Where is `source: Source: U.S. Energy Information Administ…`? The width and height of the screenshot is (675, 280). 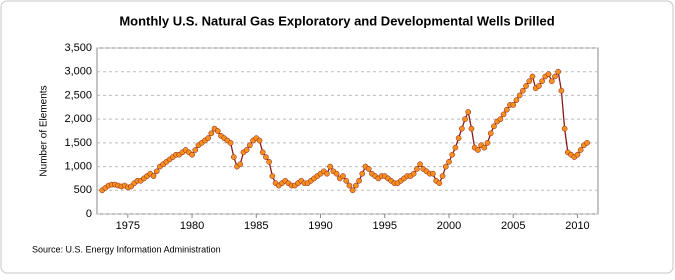
source: Source: U.S. Energy Information Administ… is located at coordinates (126, 249).